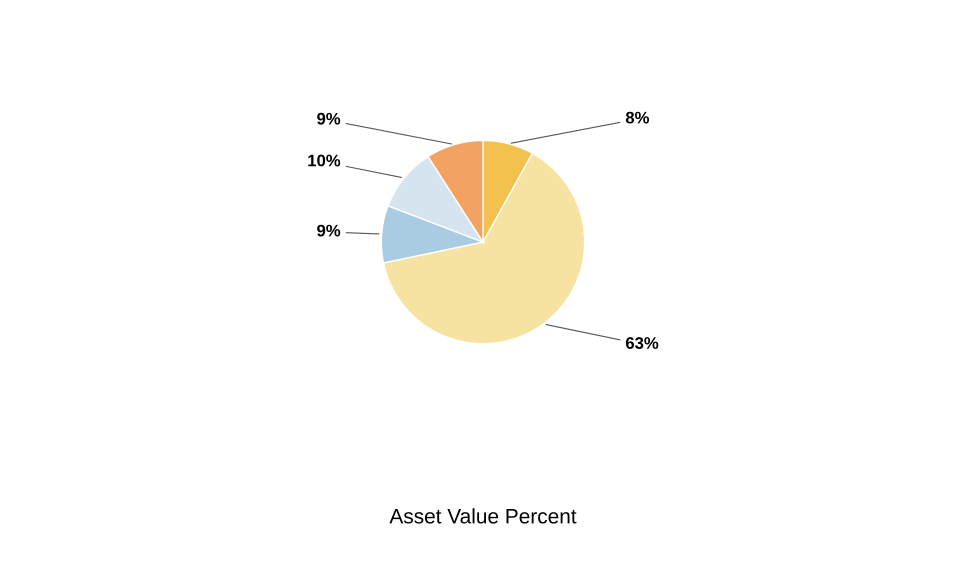  I want to click on data-label: 8%, so click(638, 118).